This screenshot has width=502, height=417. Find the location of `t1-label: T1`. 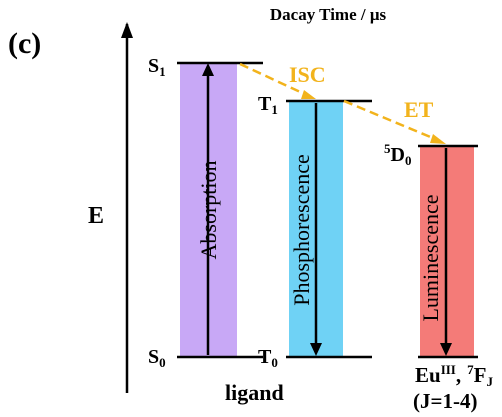

t1-label: T1 is located at coordinates (268, 105).